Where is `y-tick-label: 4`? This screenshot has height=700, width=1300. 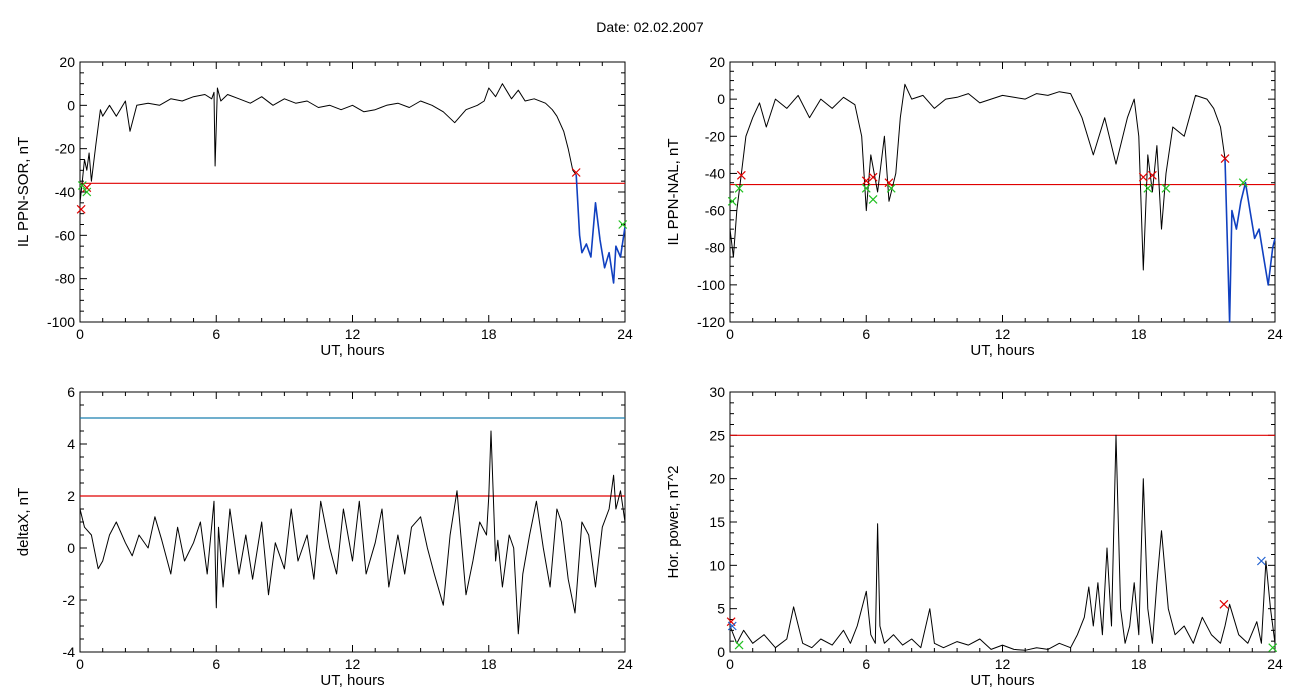
y-tick-label: 4 is located at coordinates (71, 444).